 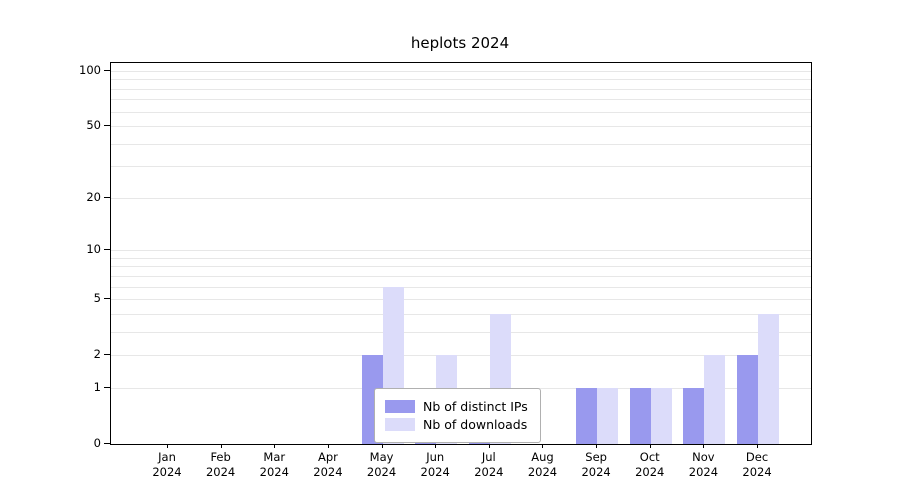 I want to click on x-tick-label: Sep 2024, so click(x=596, y=464).